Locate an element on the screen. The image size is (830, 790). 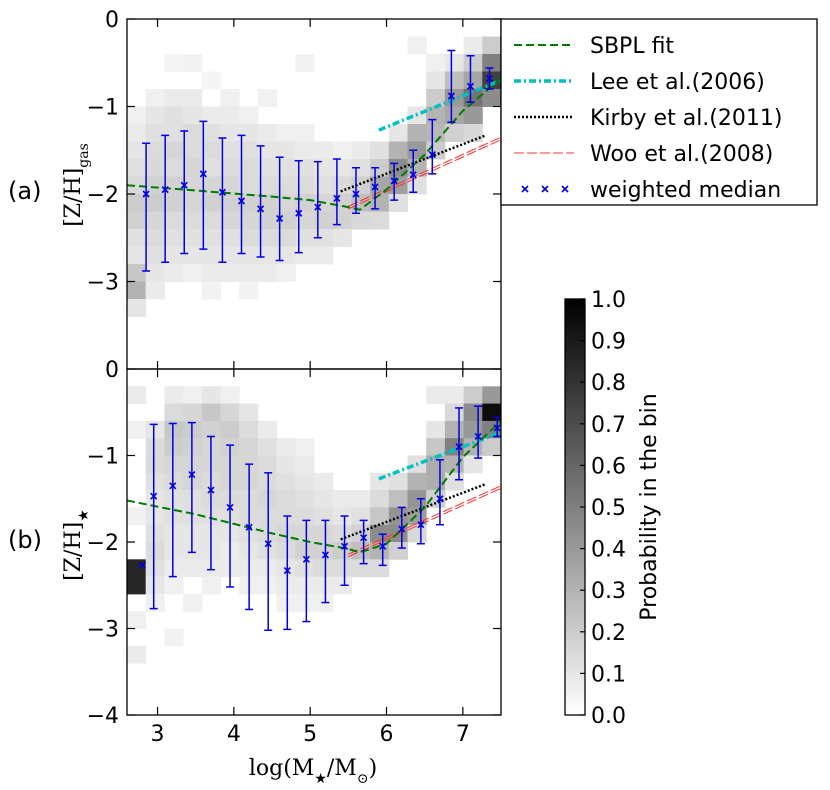
y-axis-label-b: [Z/H]★ is located at coordinates (76, 545).